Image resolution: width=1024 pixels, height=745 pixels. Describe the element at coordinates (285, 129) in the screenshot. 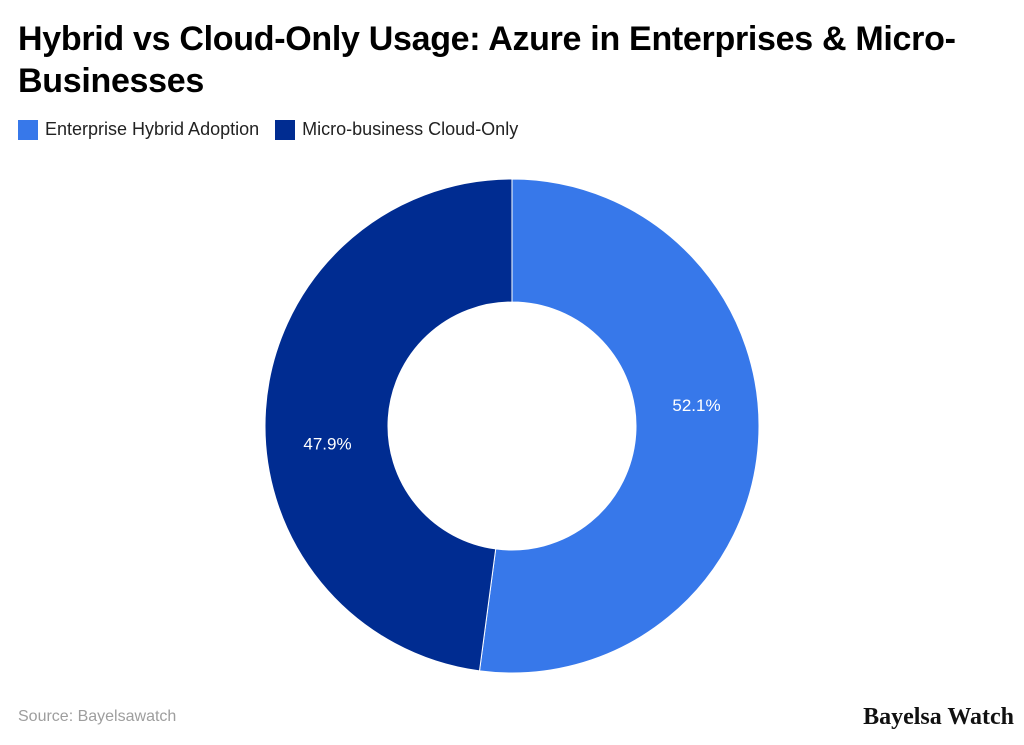

I see `legend-swatch-micro-business-cloud-only` at that location.